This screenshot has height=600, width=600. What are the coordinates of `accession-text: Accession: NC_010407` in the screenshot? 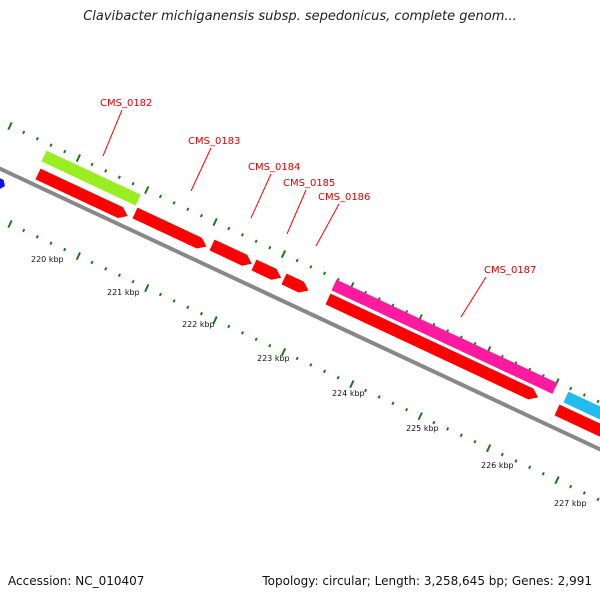 It's located at (76, 581).